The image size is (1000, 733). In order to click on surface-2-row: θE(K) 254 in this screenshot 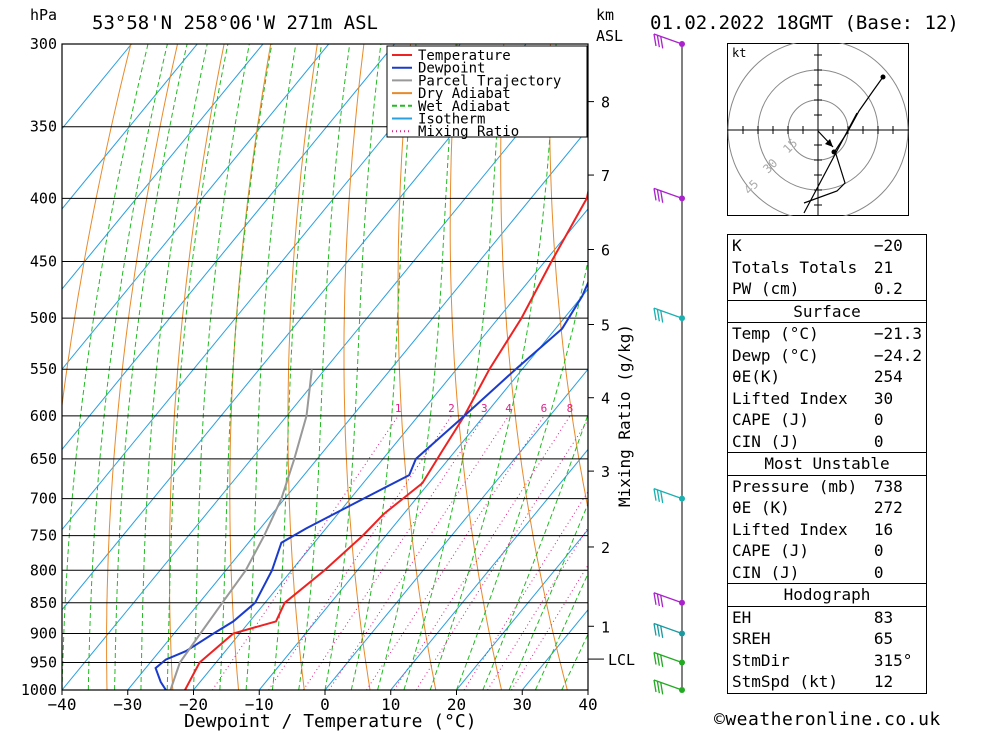, I will do `click(827, 377)`.